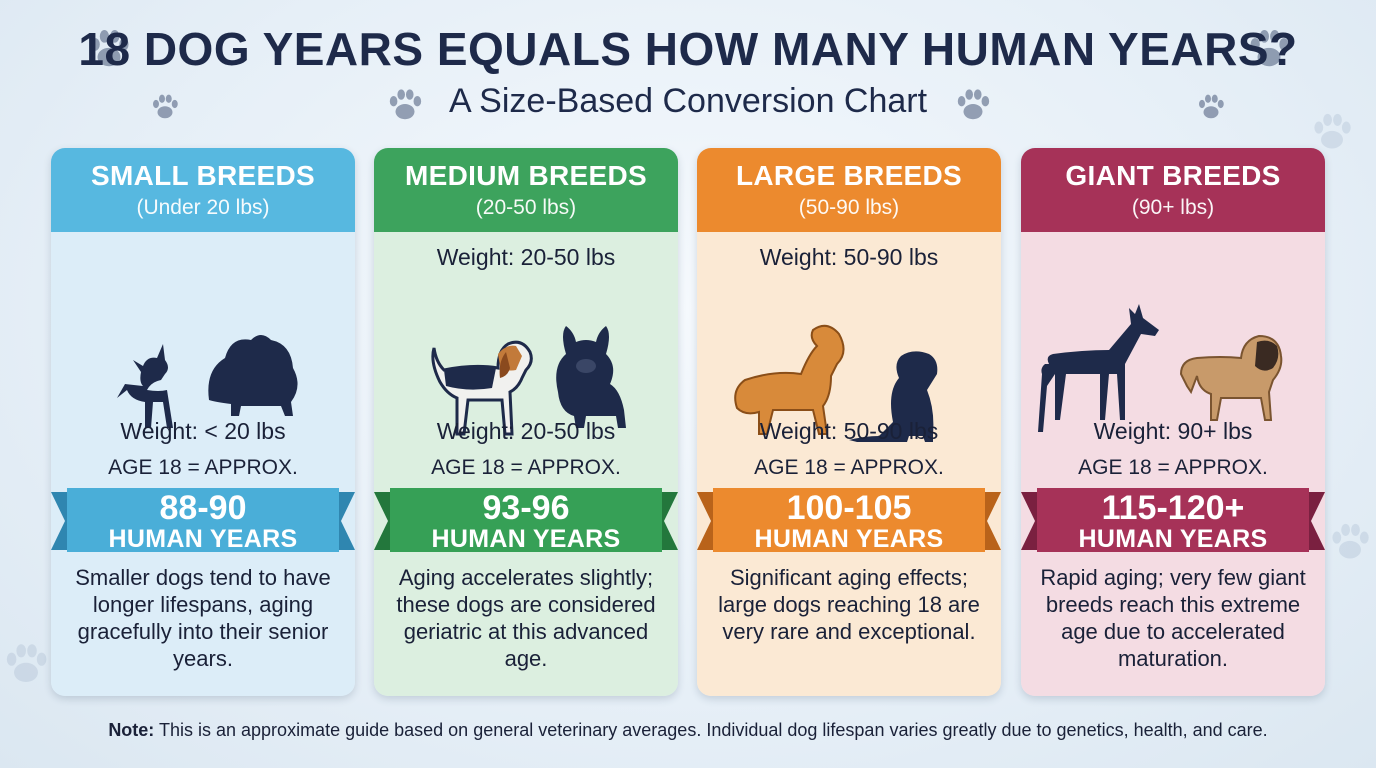 Image resolution: width=1376 pixels, height=768 pixels. What do you see at coordinates (893, 396) in the screenshot?
I see `labrador-icon` at bounding box center [893, 396].